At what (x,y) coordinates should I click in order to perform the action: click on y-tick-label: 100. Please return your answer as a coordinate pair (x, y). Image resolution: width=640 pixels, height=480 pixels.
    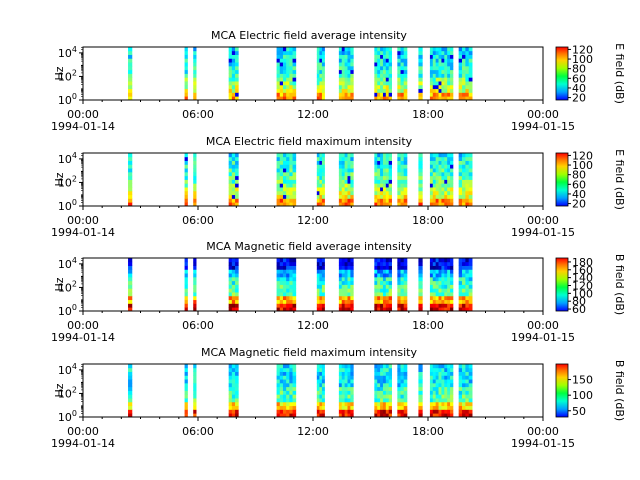
    Looking at the image, I should click on (67, 99).